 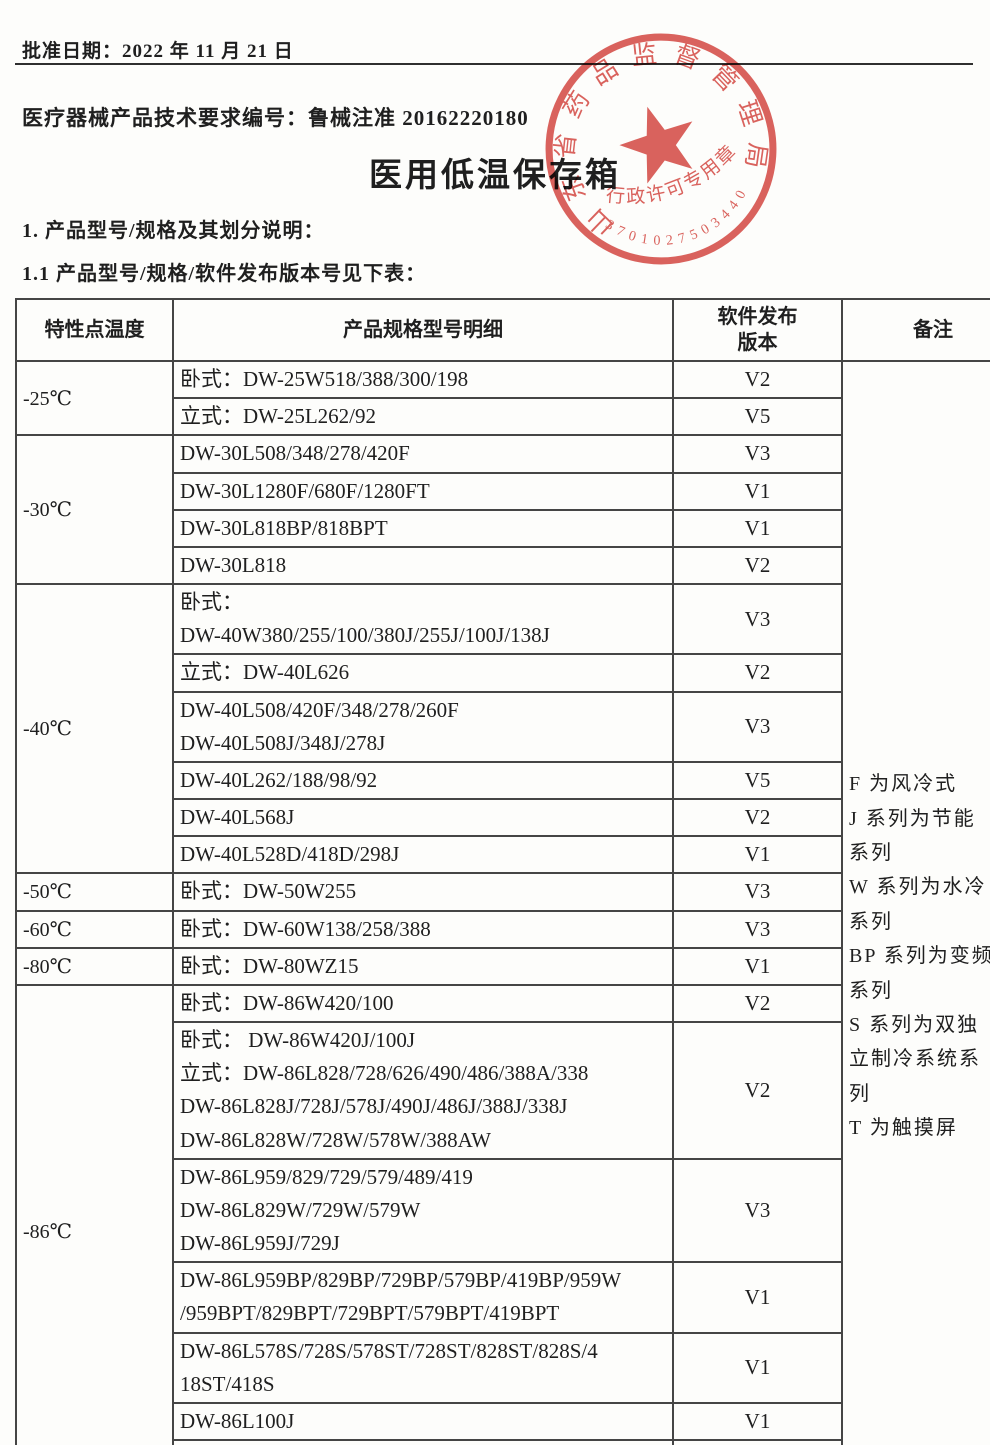 What do you see at coordinates (94, 1214) in the screenshot?
I see `temp-cell: -86℃` at bounding box center [94, 1214].